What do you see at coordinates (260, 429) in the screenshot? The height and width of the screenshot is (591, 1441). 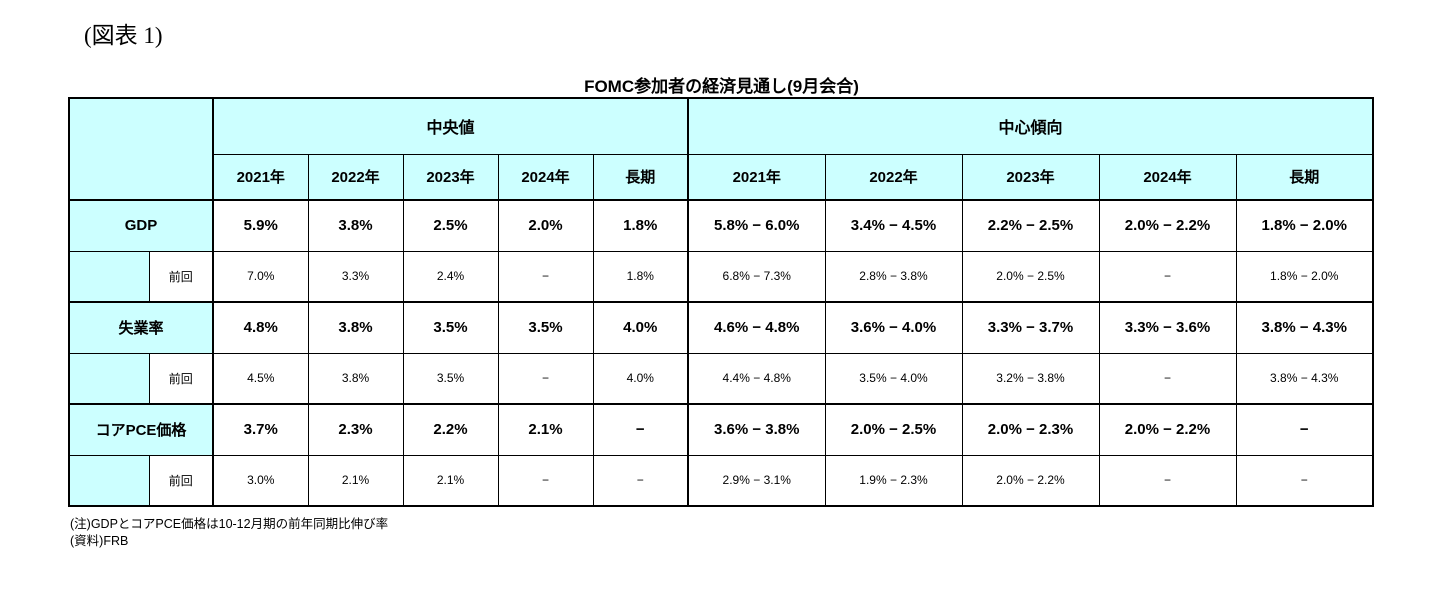 I see `median-cell: 3.7%` at bounding box center [260, 429].